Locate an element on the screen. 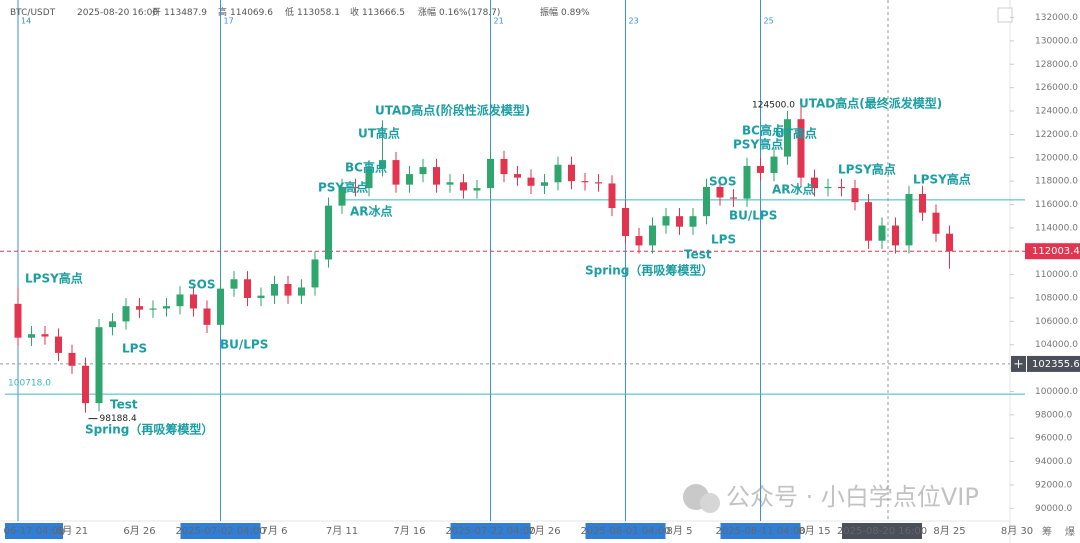 The height and width of the screenshot is (543, 1080). header-field: BTC/USDT is located at coordinates (33, 13).